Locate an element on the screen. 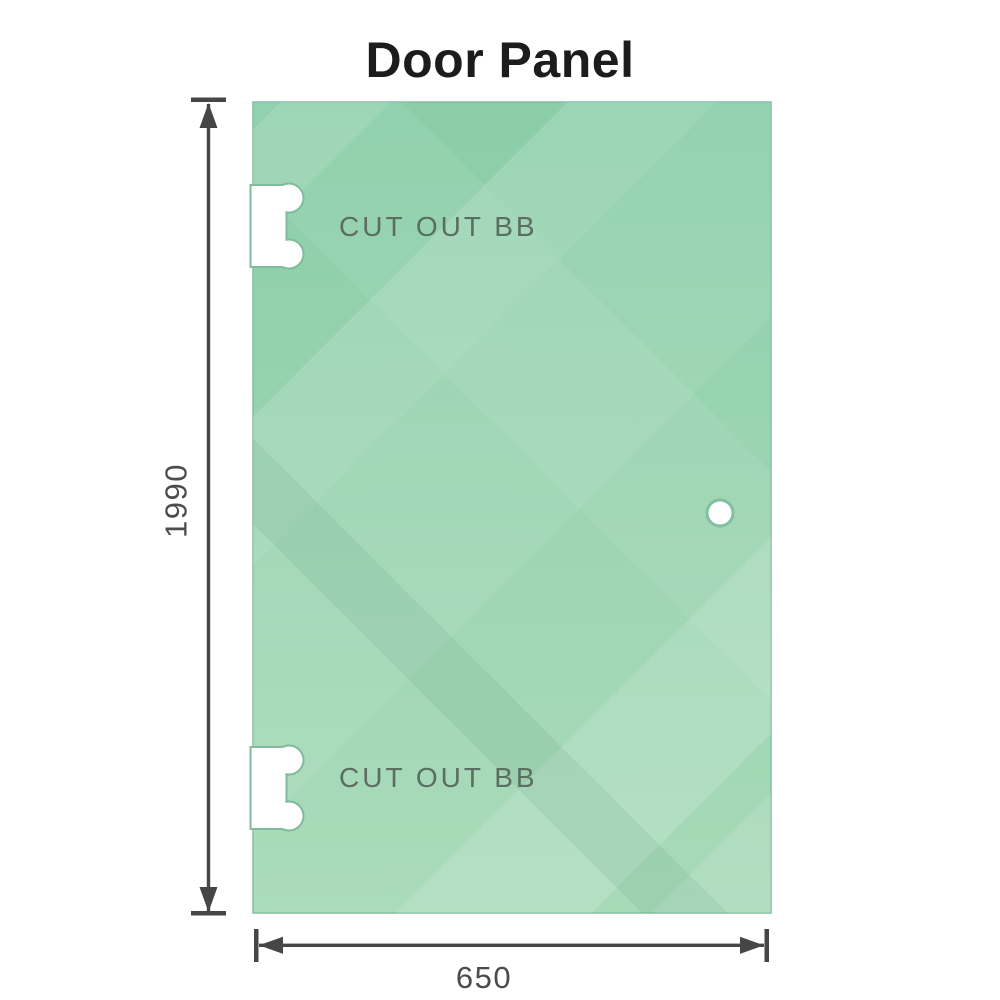 The height and width of the screenshot is (1000, 1000). hinge-cutout-top is located at coordinates (277, 226).